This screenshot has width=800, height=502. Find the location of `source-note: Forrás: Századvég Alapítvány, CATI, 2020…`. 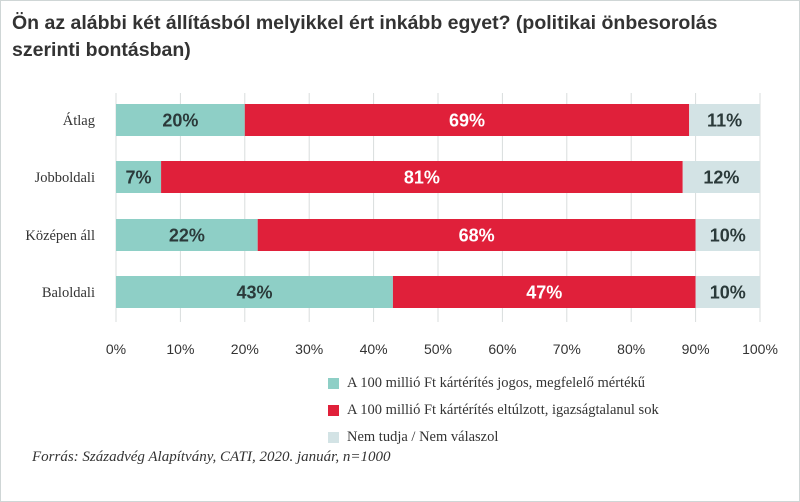

source-note: Forrás: Századvég Alapítvány, CATI, 2020… is located at coordinates (211, 457).